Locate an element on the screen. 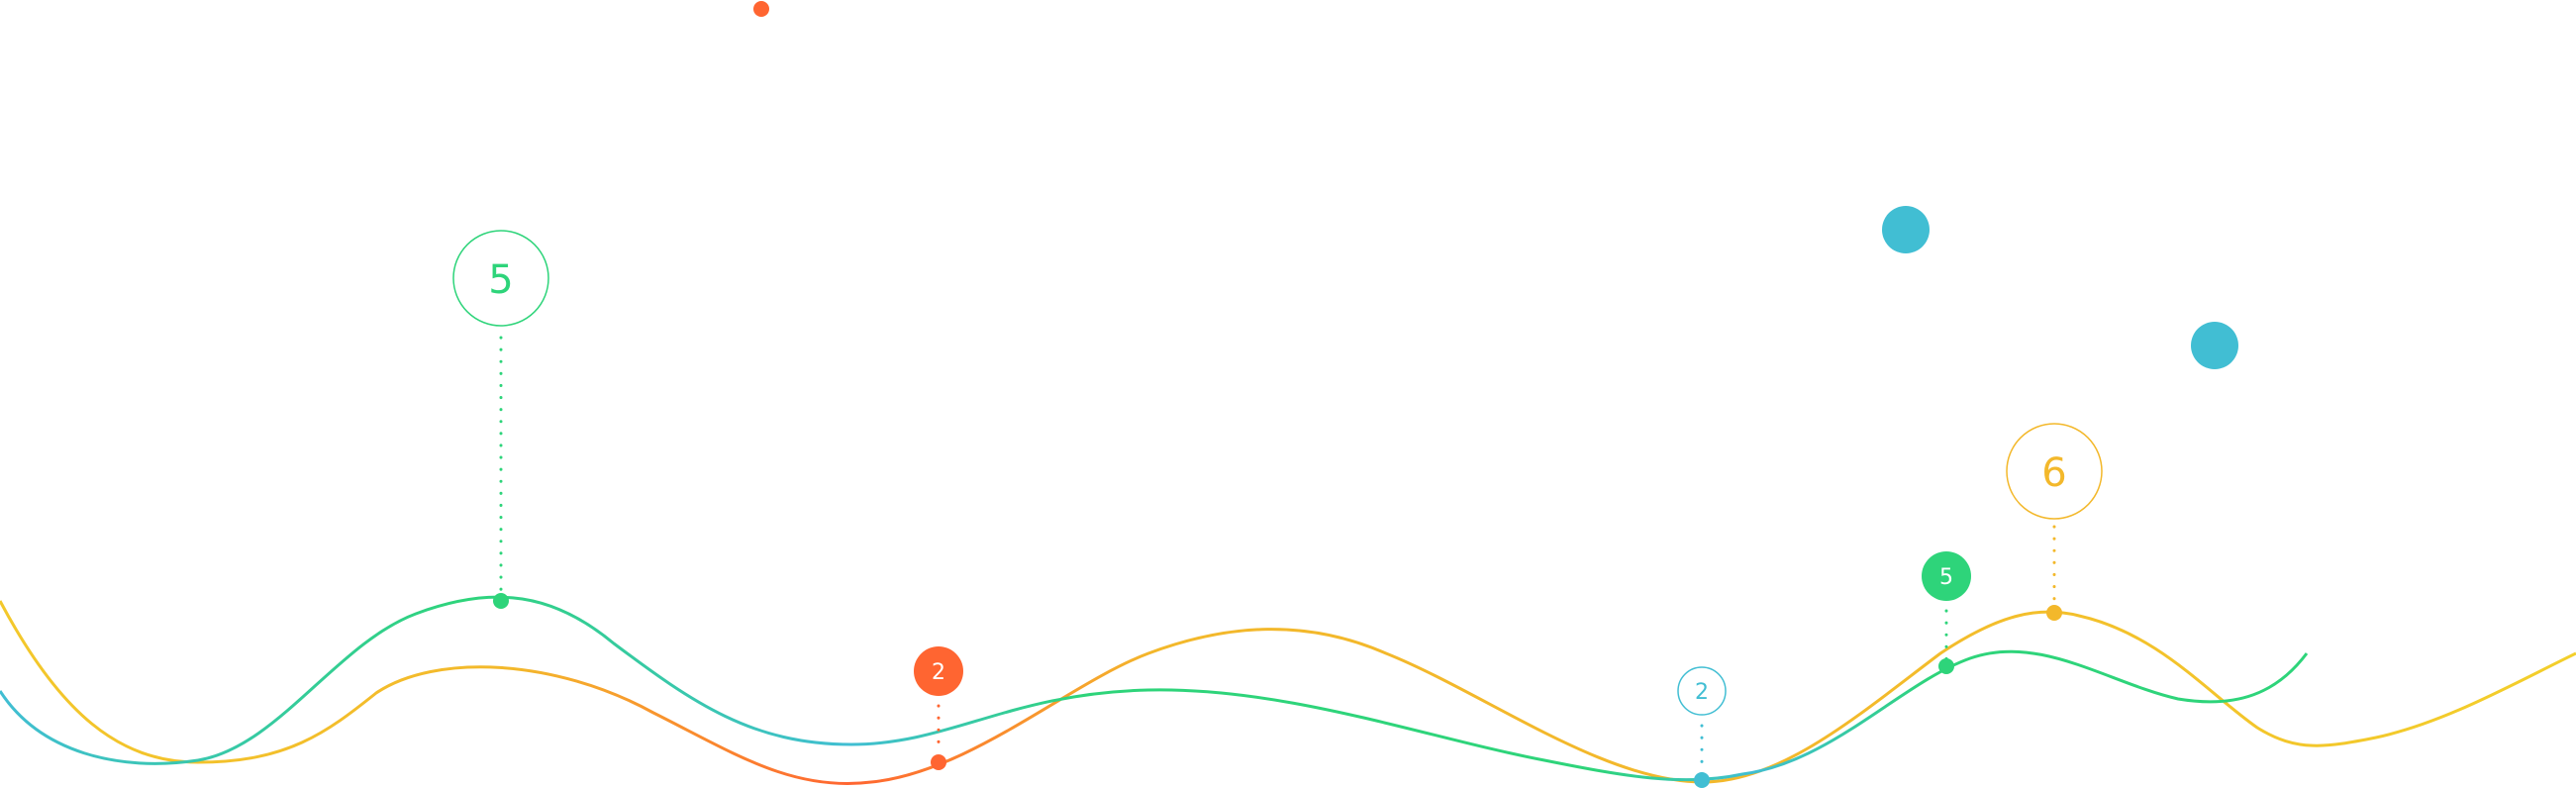 The height and width of the screenshot is (789, 2576). marker-teal-valley: 2 is located at coordinates (1702, 691).